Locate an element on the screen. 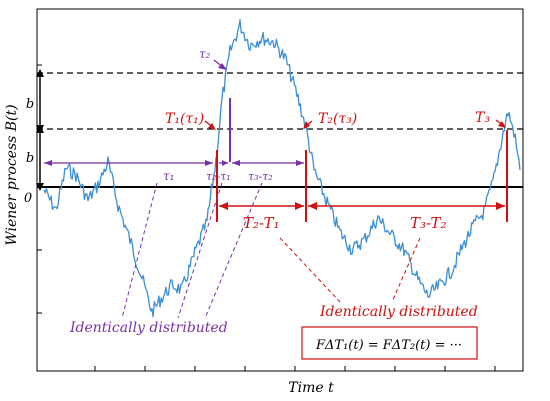 The image size is (550, 401). formula-box is located at coordinates (389, 343).